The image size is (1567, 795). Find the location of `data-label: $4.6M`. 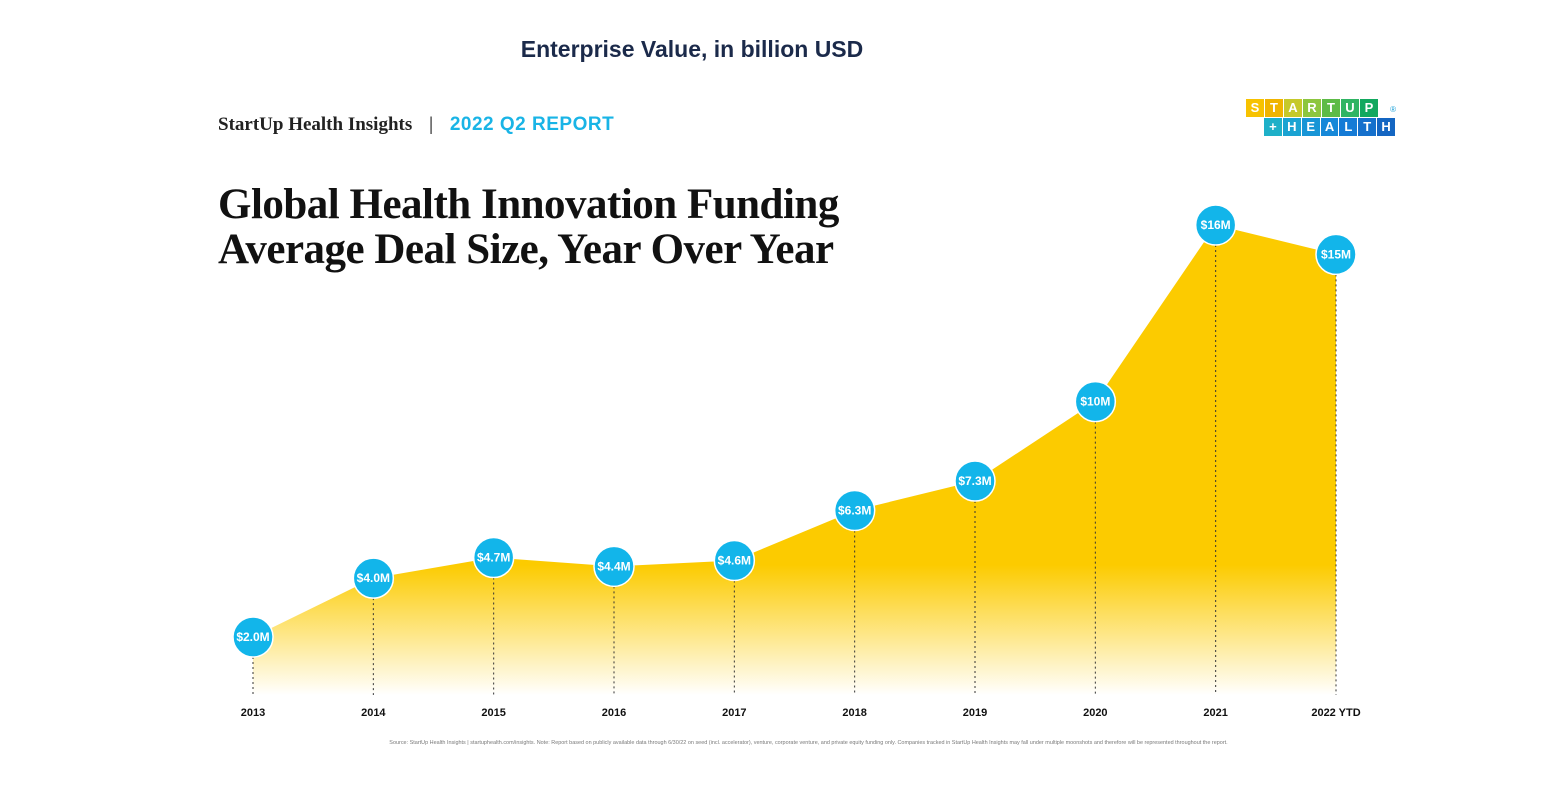

data-label: $4.6M is located at coordinates (734, 560).